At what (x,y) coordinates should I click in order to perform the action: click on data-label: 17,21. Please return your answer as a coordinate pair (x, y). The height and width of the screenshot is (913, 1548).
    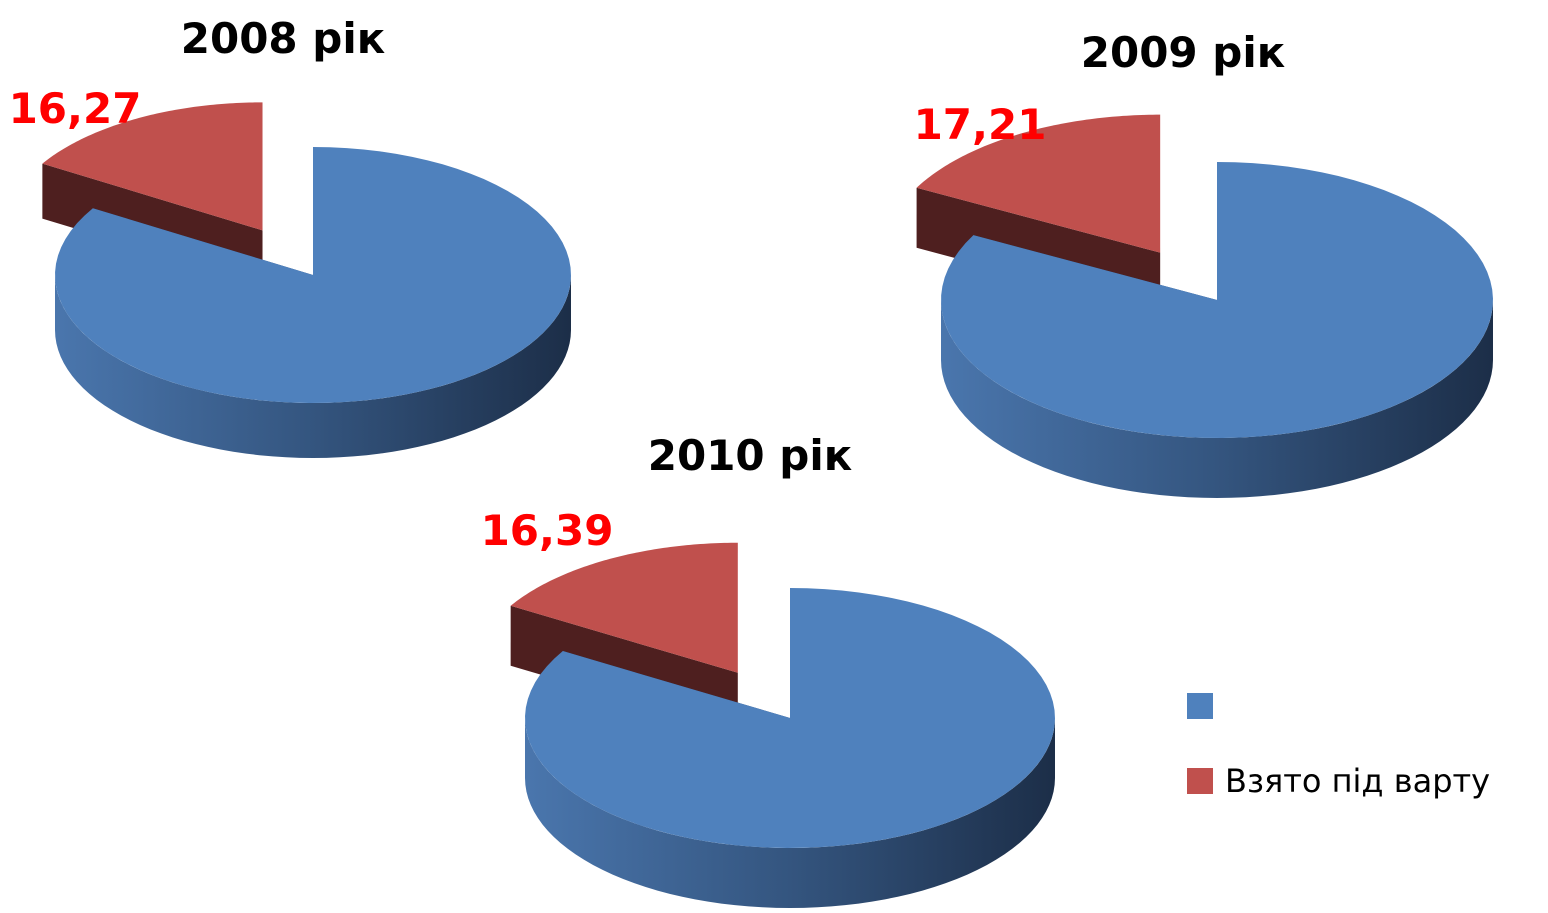
    Looking at the image, I should click on (980, 124).